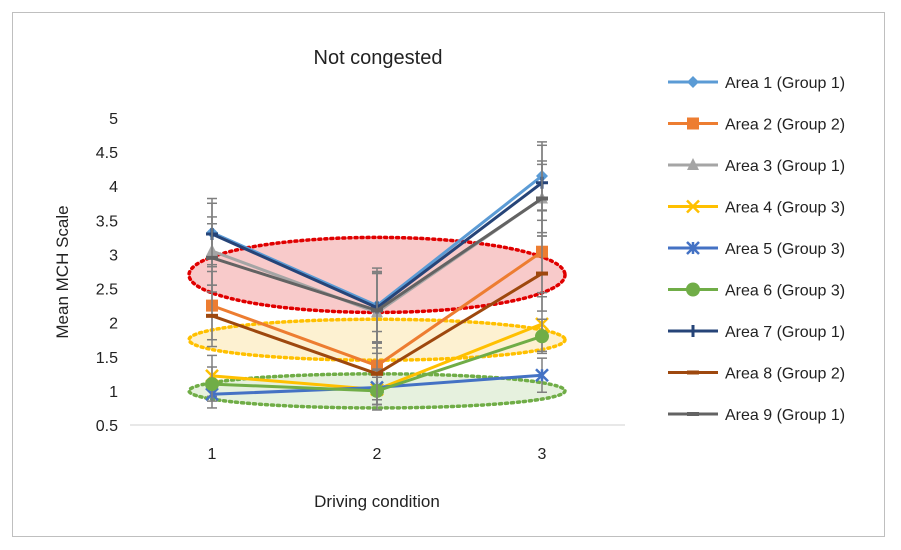 The image size is (901, 550). I want to click on legend-item-5: Area 5 (Group 3), so click(756, 249).